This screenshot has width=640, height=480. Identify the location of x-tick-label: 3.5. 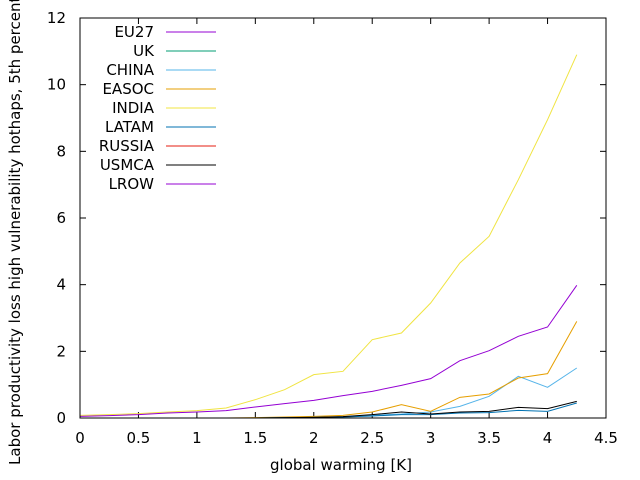
(489, 438).